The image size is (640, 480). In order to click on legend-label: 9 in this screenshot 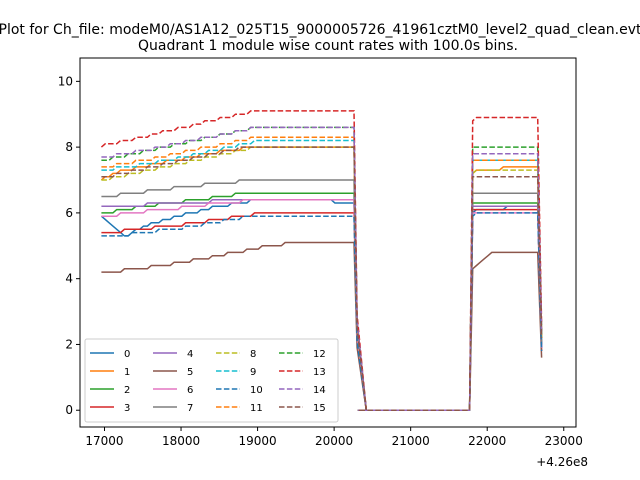, I will do `click(253, 372)`.